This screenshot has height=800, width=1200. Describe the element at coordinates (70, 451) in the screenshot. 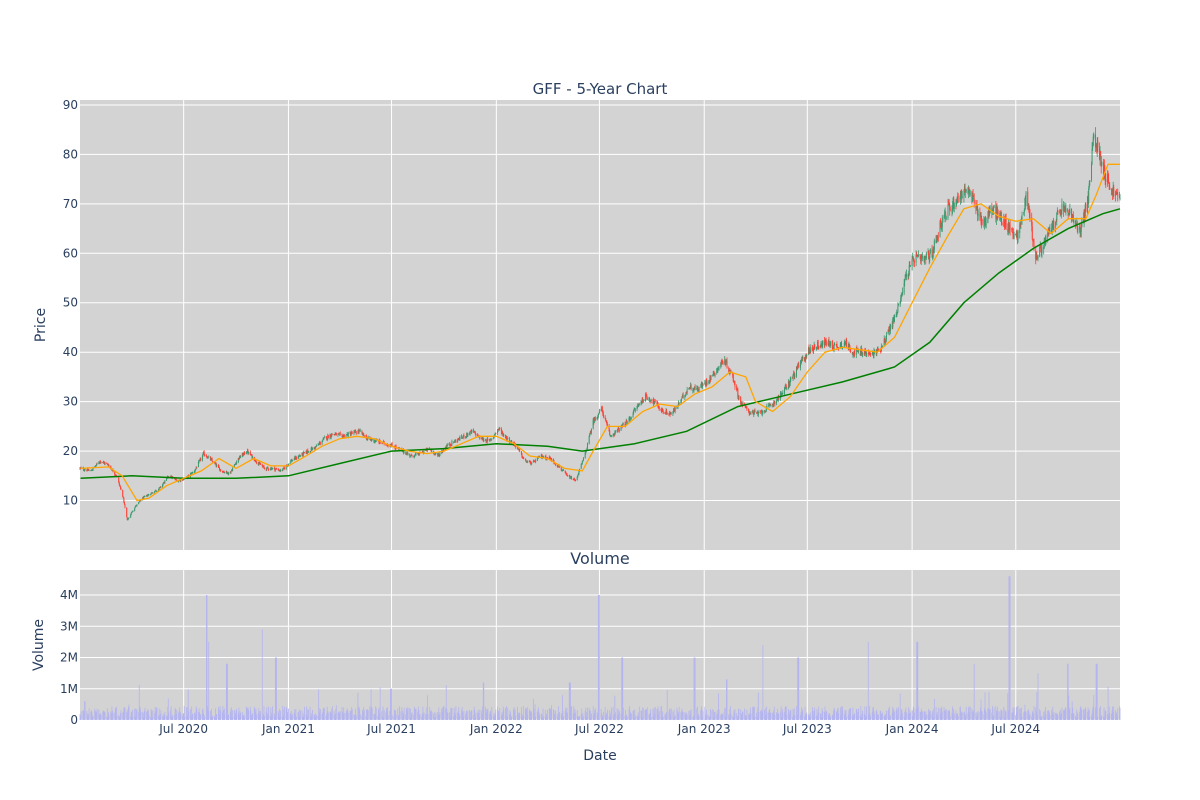

I see `price-y-tick-label: 20` at that location.